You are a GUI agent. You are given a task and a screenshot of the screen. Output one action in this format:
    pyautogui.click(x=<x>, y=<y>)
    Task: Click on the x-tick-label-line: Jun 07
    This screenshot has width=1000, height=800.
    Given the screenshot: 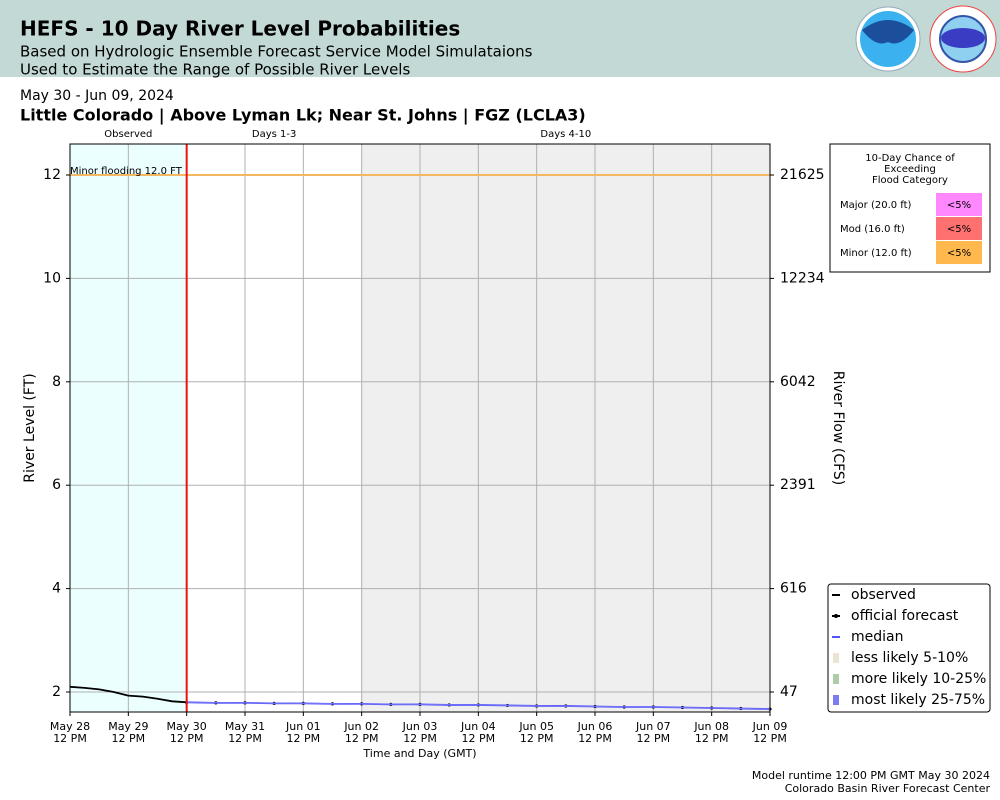 What is the action you would take?
    pyautogui.click(x=653, y=726)
    